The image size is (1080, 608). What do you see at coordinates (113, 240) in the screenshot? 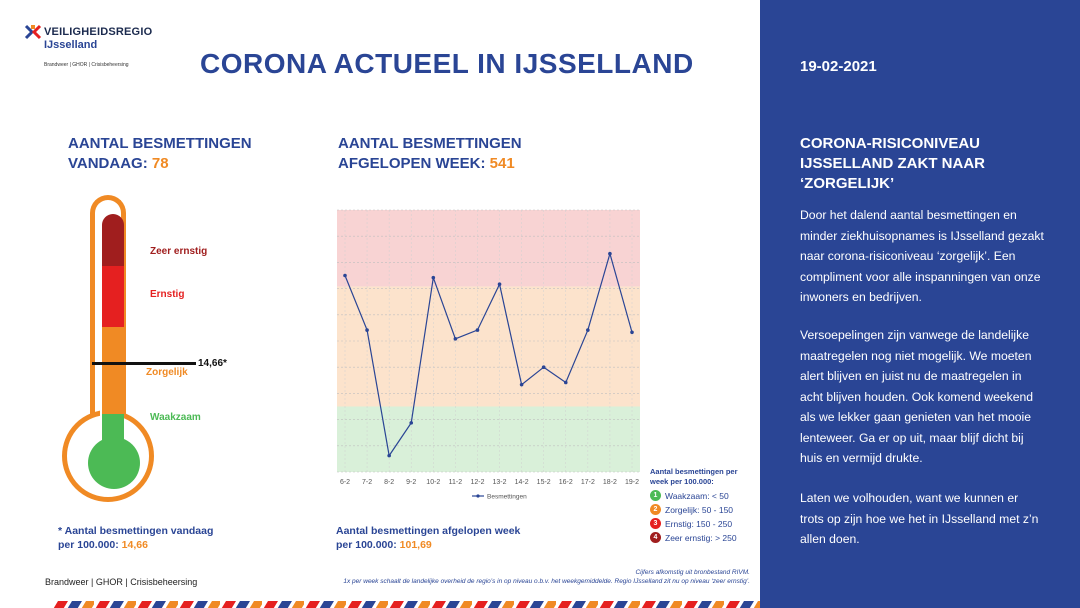
I see `level-zeer-ernstig-segment` at bounding box center [113, 240].